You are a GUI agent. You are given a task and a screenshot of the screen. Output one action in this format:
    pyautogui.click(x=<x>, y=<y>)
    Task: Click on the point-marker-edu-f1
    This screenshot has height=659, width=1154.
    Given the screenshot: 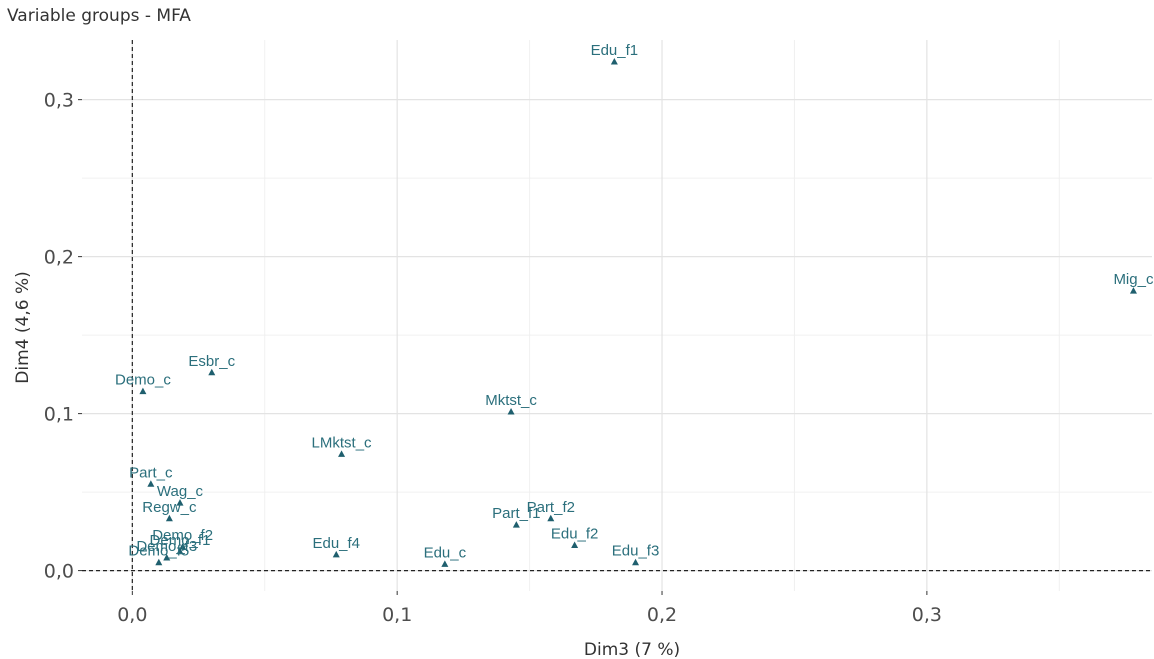 What is the action you would take?
    pyautogui.click(x=614, y=61)
    